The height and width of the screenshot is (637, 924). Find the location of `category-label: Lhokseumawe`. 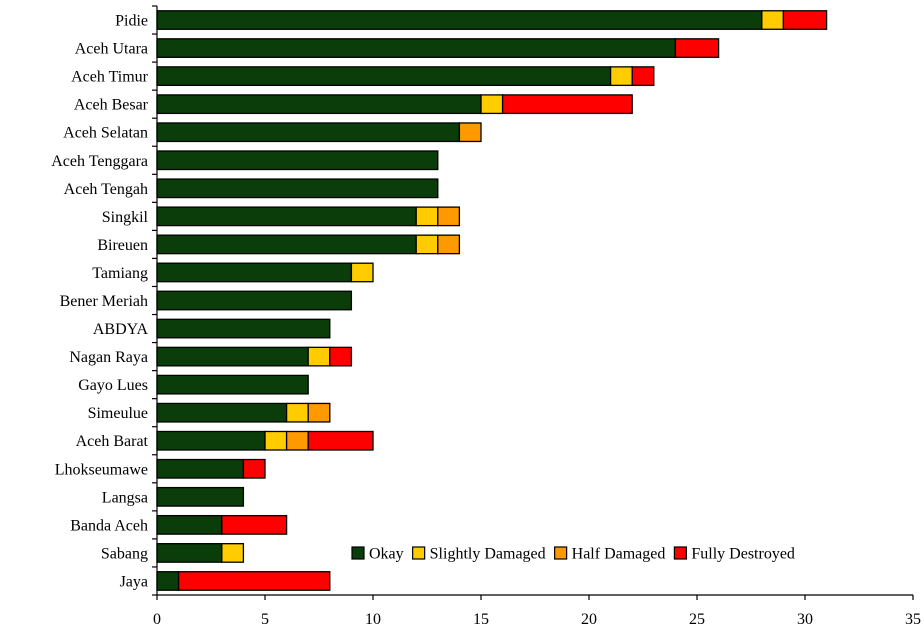

category-label: Lhokseumawe is located at coordinates (101, 469).